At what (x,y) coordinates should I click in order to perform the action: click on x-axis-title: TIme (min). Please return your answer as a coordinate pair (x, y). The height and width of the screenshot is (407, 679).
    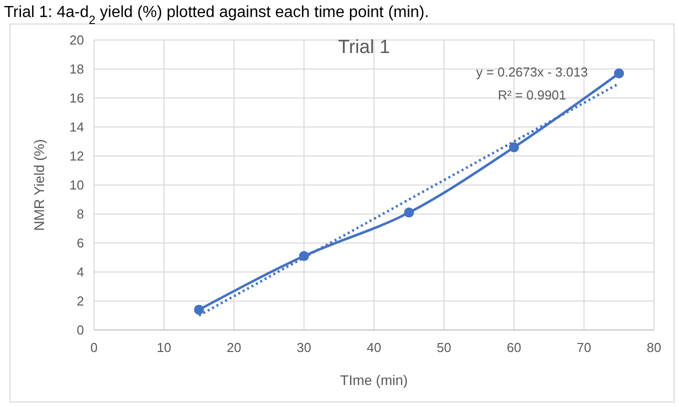
    Looking at the image, I should click on (374, 380).